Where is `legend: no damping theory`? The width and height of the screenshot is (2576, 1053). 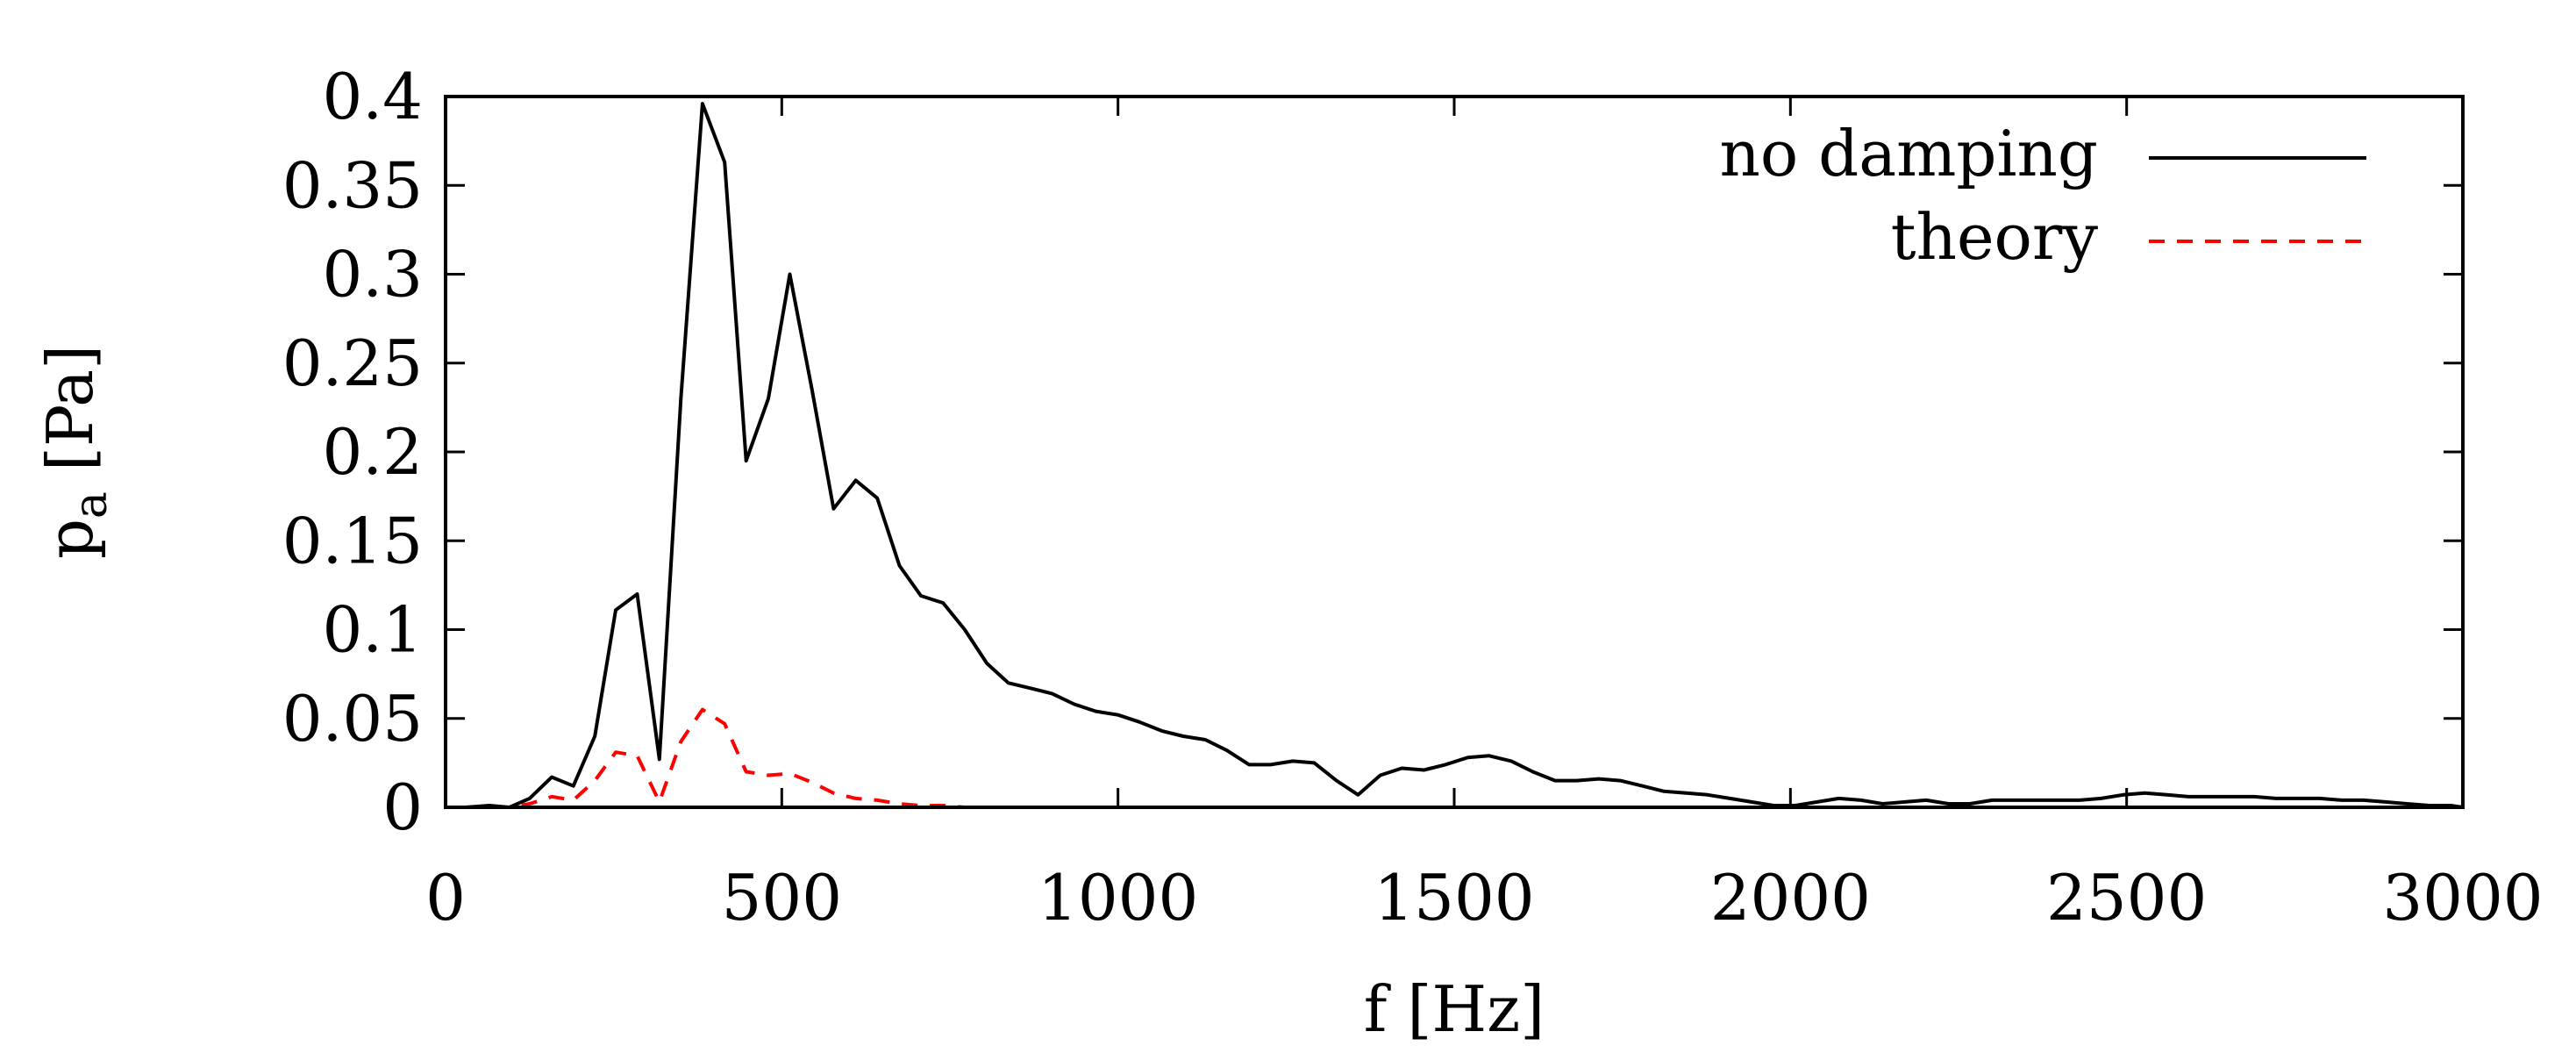
legend: no damping theory is located at coordinates (2043, 195).